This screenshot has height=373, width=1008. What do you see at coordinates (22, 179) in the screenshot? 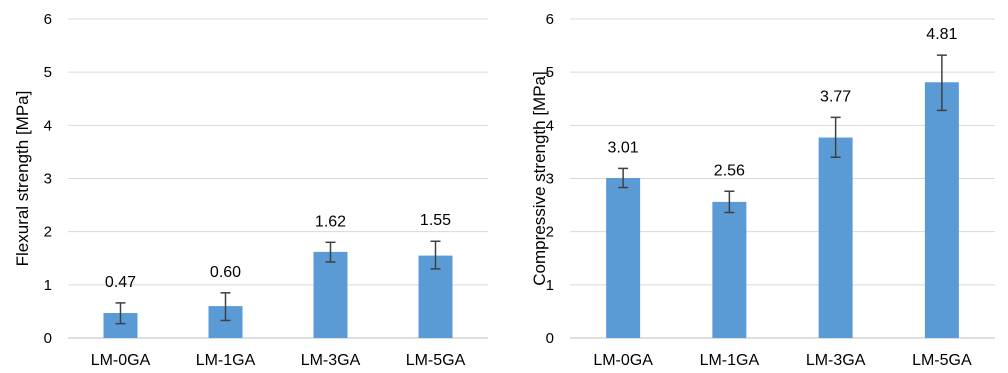
I see `y-axis-label: Flexural strength [MPa]` at bounding box center [22, 179].